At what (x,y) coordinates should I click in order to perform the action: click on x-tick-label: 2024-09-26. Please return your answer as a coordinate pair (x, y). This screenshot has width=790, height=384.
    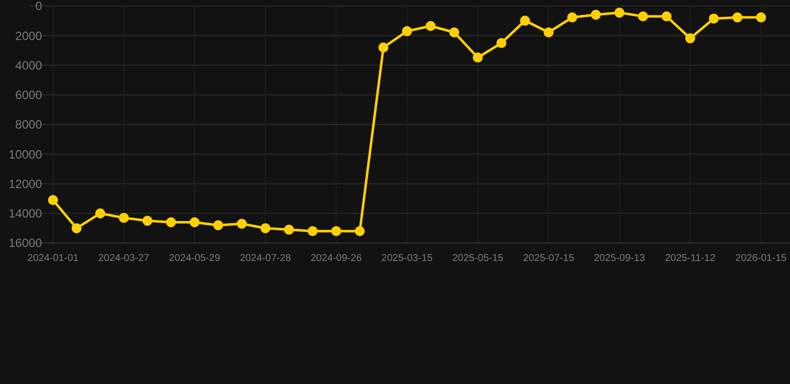
    Looking at the image, I should click on (336, 258).